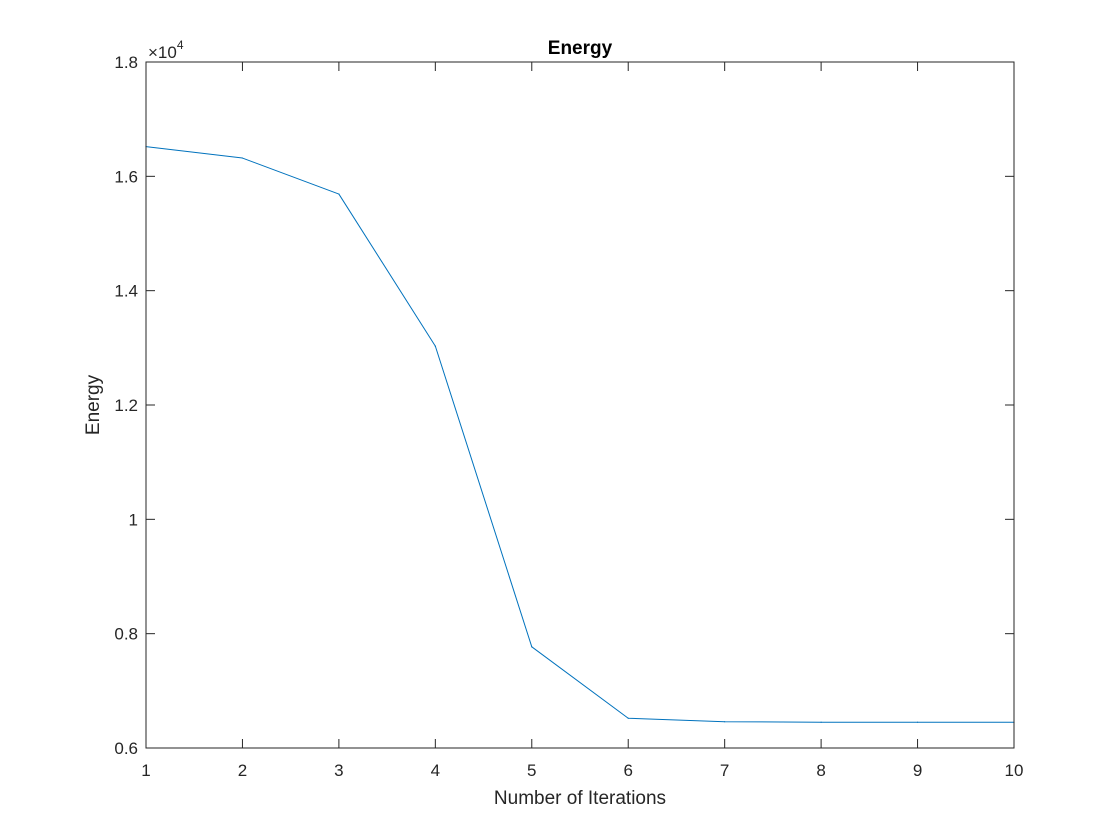 Image resolution: width=1120 pixels, height=840 pixels. Describe the element at coordinates (338, 770) in the screenshot. I see `x-tick-label: 3` at that location.